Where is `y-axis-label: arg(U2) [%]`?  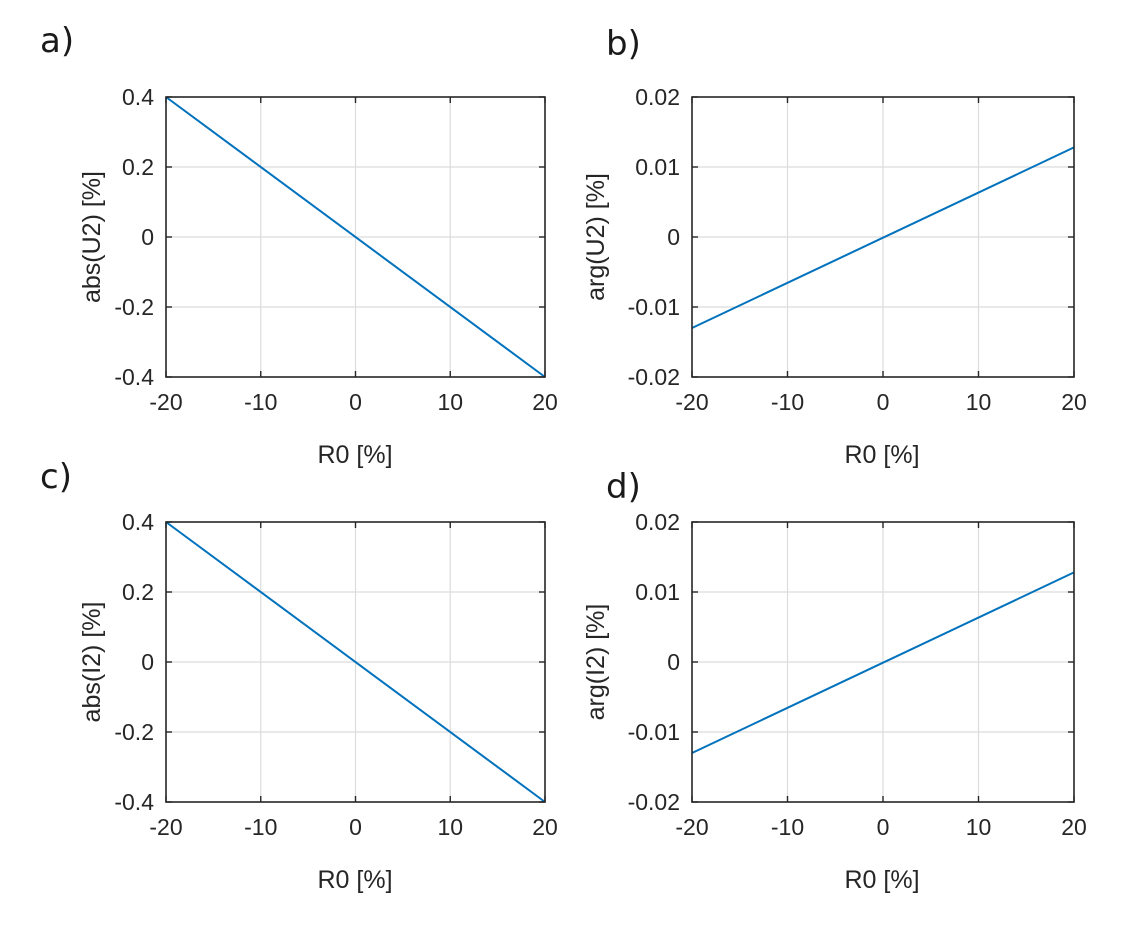
y-axis-label: arg(U2) [%] is located at coordinates (596, 237).